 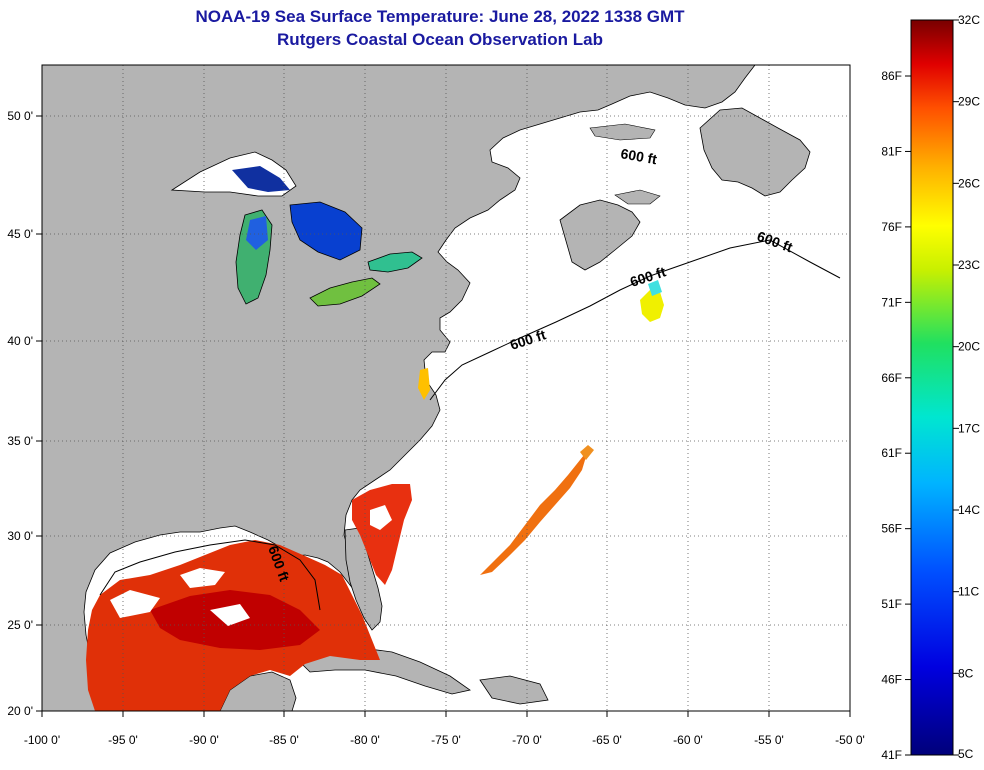 I want to click on lake-superior-data, so click(x=261, y=179).